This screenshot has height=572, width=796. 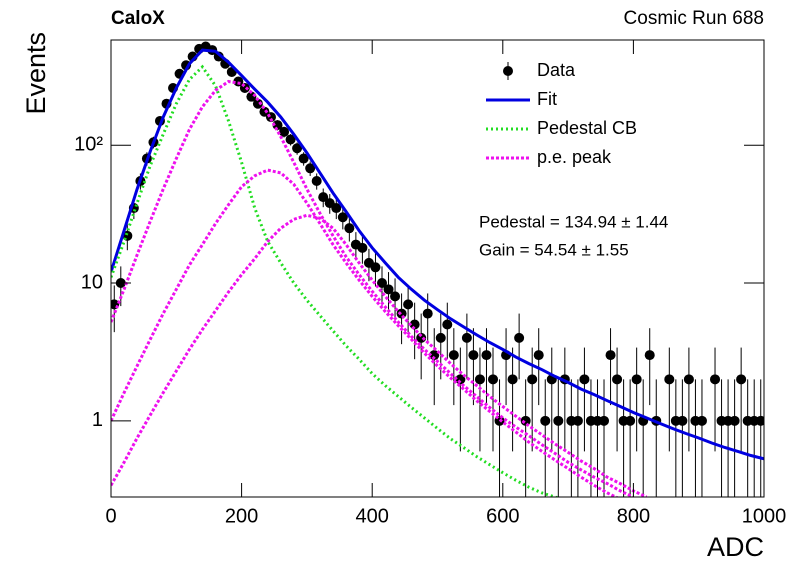 What do you see at coordinates (110, 516) in the screenshot?
I see `x-tick-label: 0` at bounding box center [110, 516].